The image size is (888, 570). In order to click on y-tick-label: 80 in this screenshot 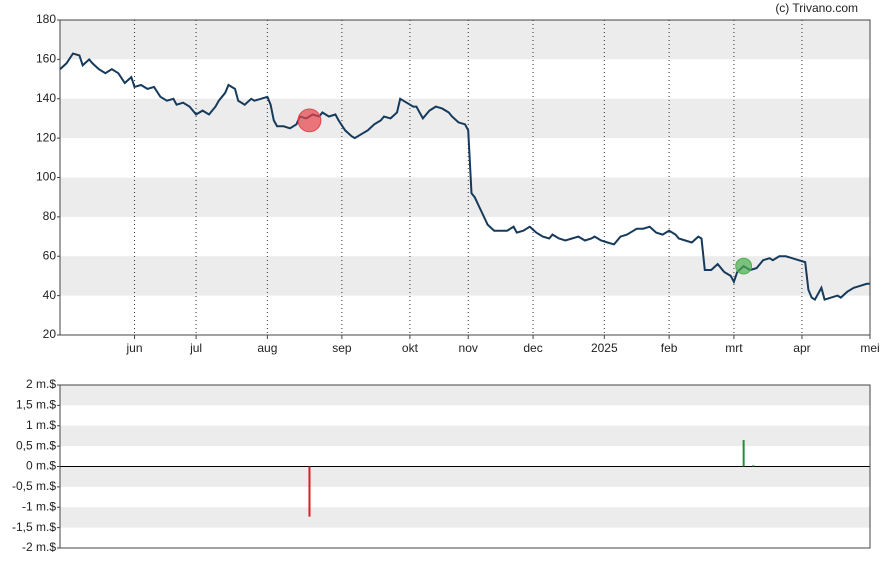, I will do `click(50, 216)`.